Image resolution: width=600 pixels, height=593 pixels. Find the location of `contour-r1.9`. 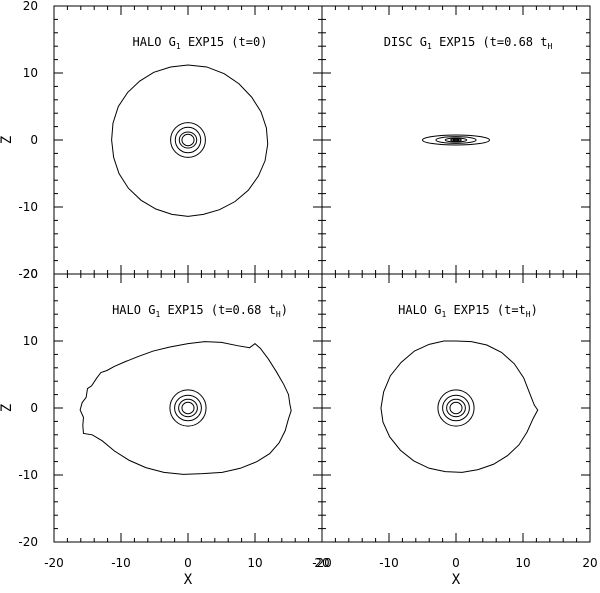

contour-r1.9 is located at coordinates (188, 140).